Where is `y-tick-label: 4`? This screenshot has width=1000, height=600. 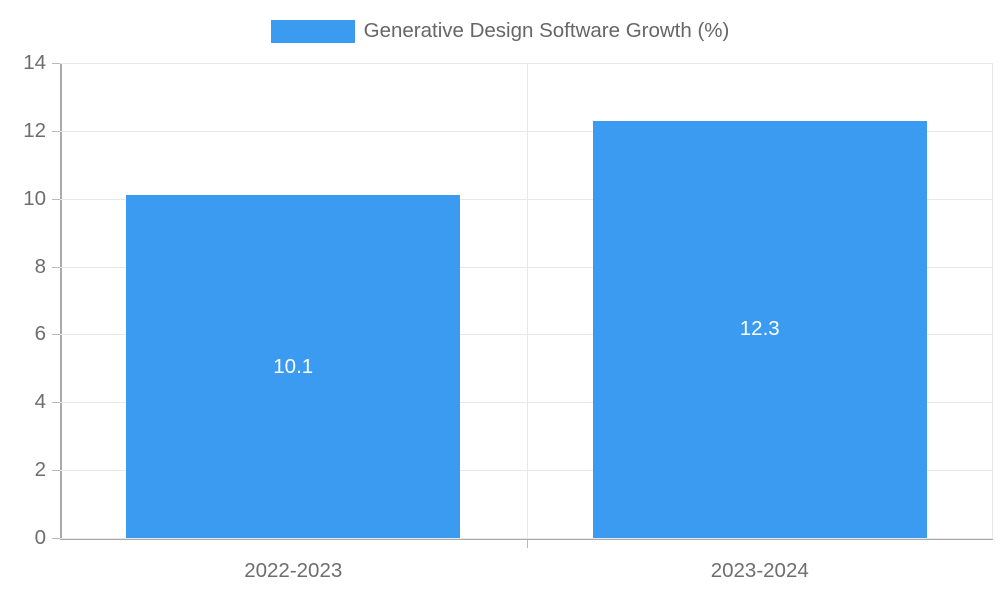 y-tick-label: 4 is located at coordinates (40, 402).